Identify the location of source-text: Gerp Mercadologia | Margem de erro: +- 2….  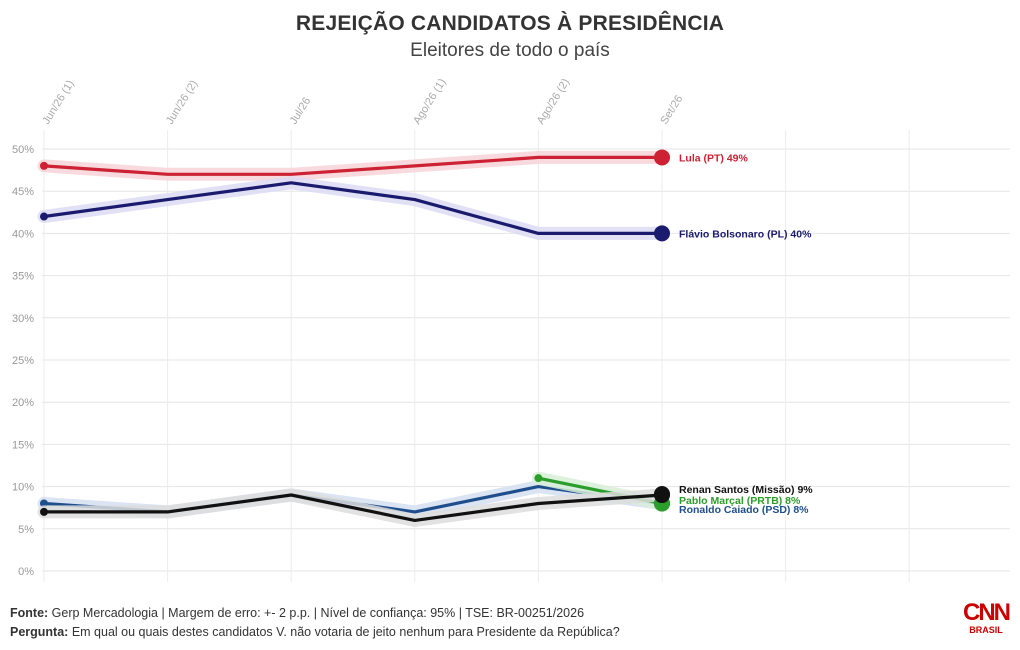
(318, 613).